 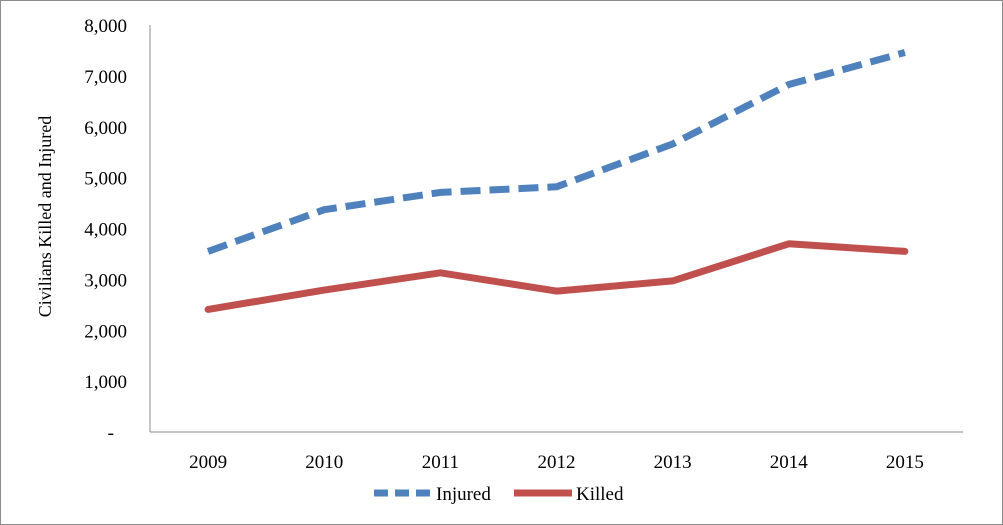 I want to click on legend-label-killed: Killed, so click(x=600, y=494).